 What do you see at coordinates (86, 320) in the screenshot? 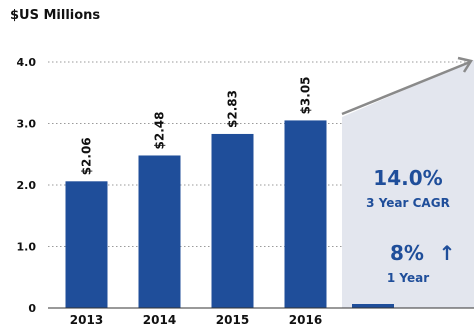
I see `x-tick-label: 2013` at bounding box center [86, 320].